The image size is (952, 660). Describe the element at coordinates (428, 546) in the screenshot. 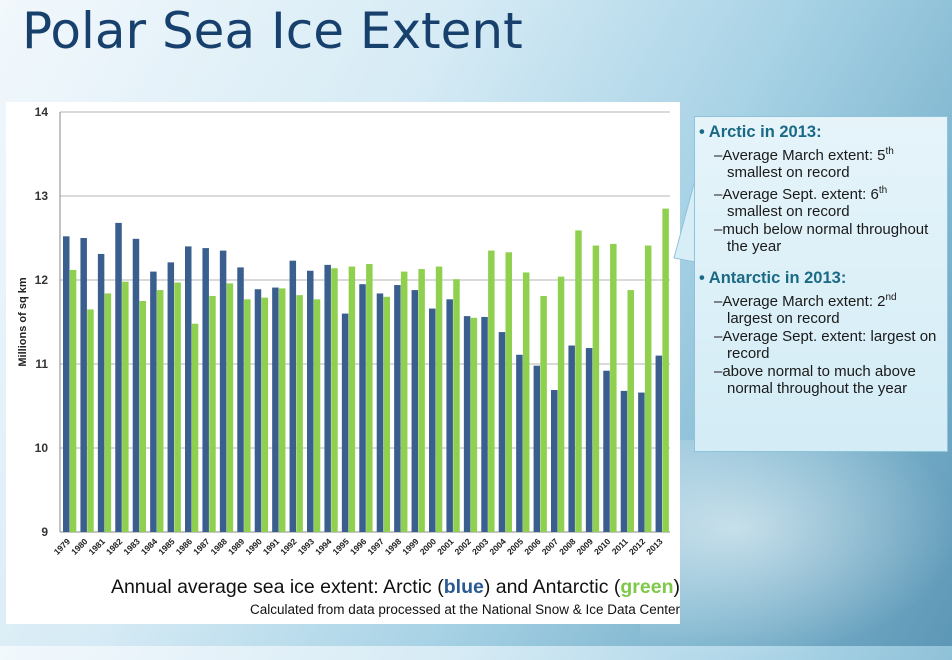

I see `x-tick-label: 2000` at that location.